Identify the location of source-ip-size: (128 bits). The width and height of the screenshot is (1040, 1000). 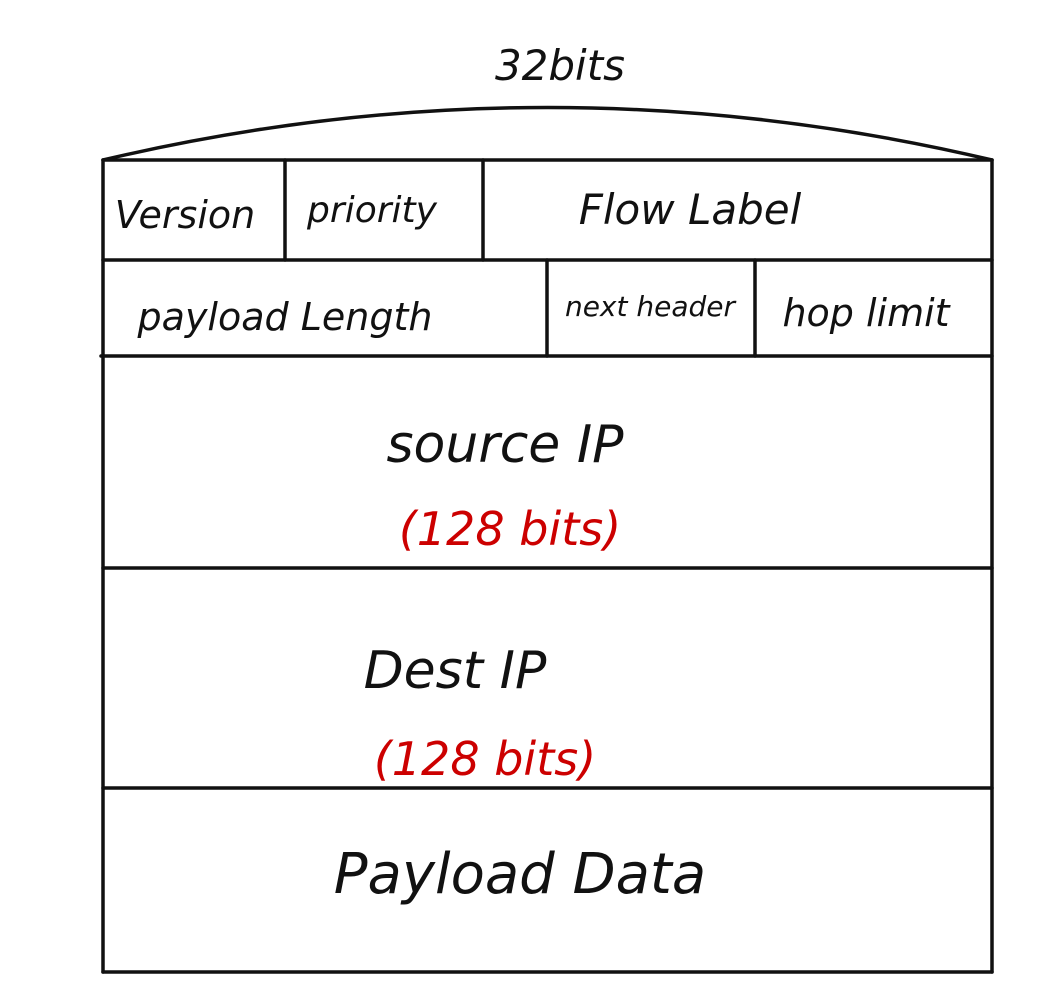
(510, 529).